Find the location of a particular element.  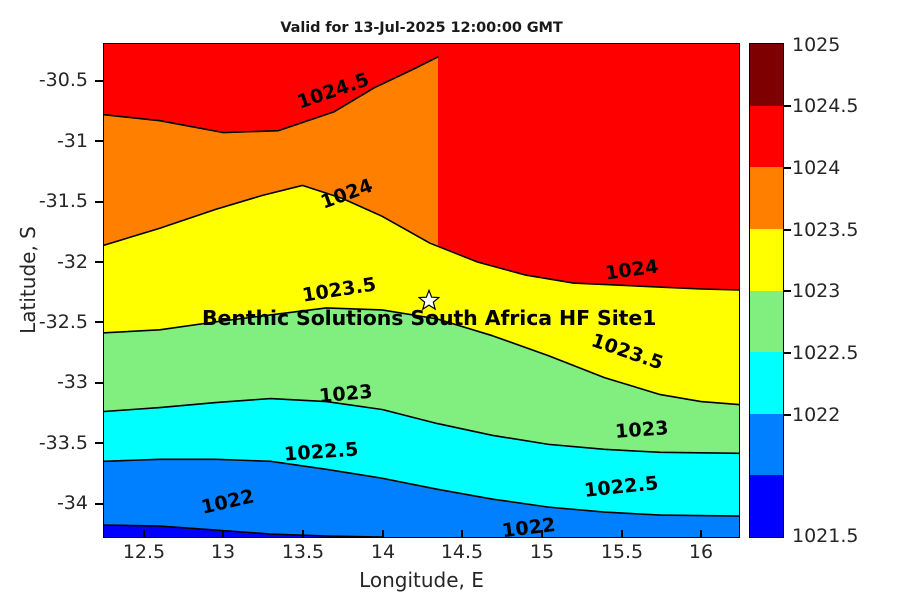

xtick-label: 13.5 is located at coordinates (303, 552).